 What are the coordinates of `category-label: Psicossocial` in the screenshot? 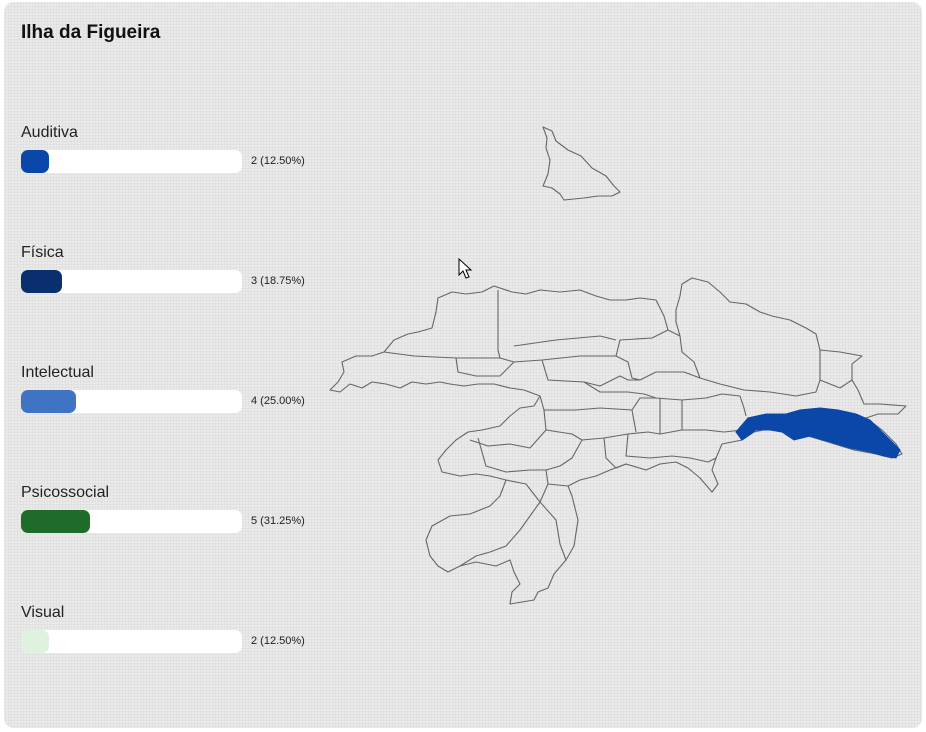 It's located at (65, 492).